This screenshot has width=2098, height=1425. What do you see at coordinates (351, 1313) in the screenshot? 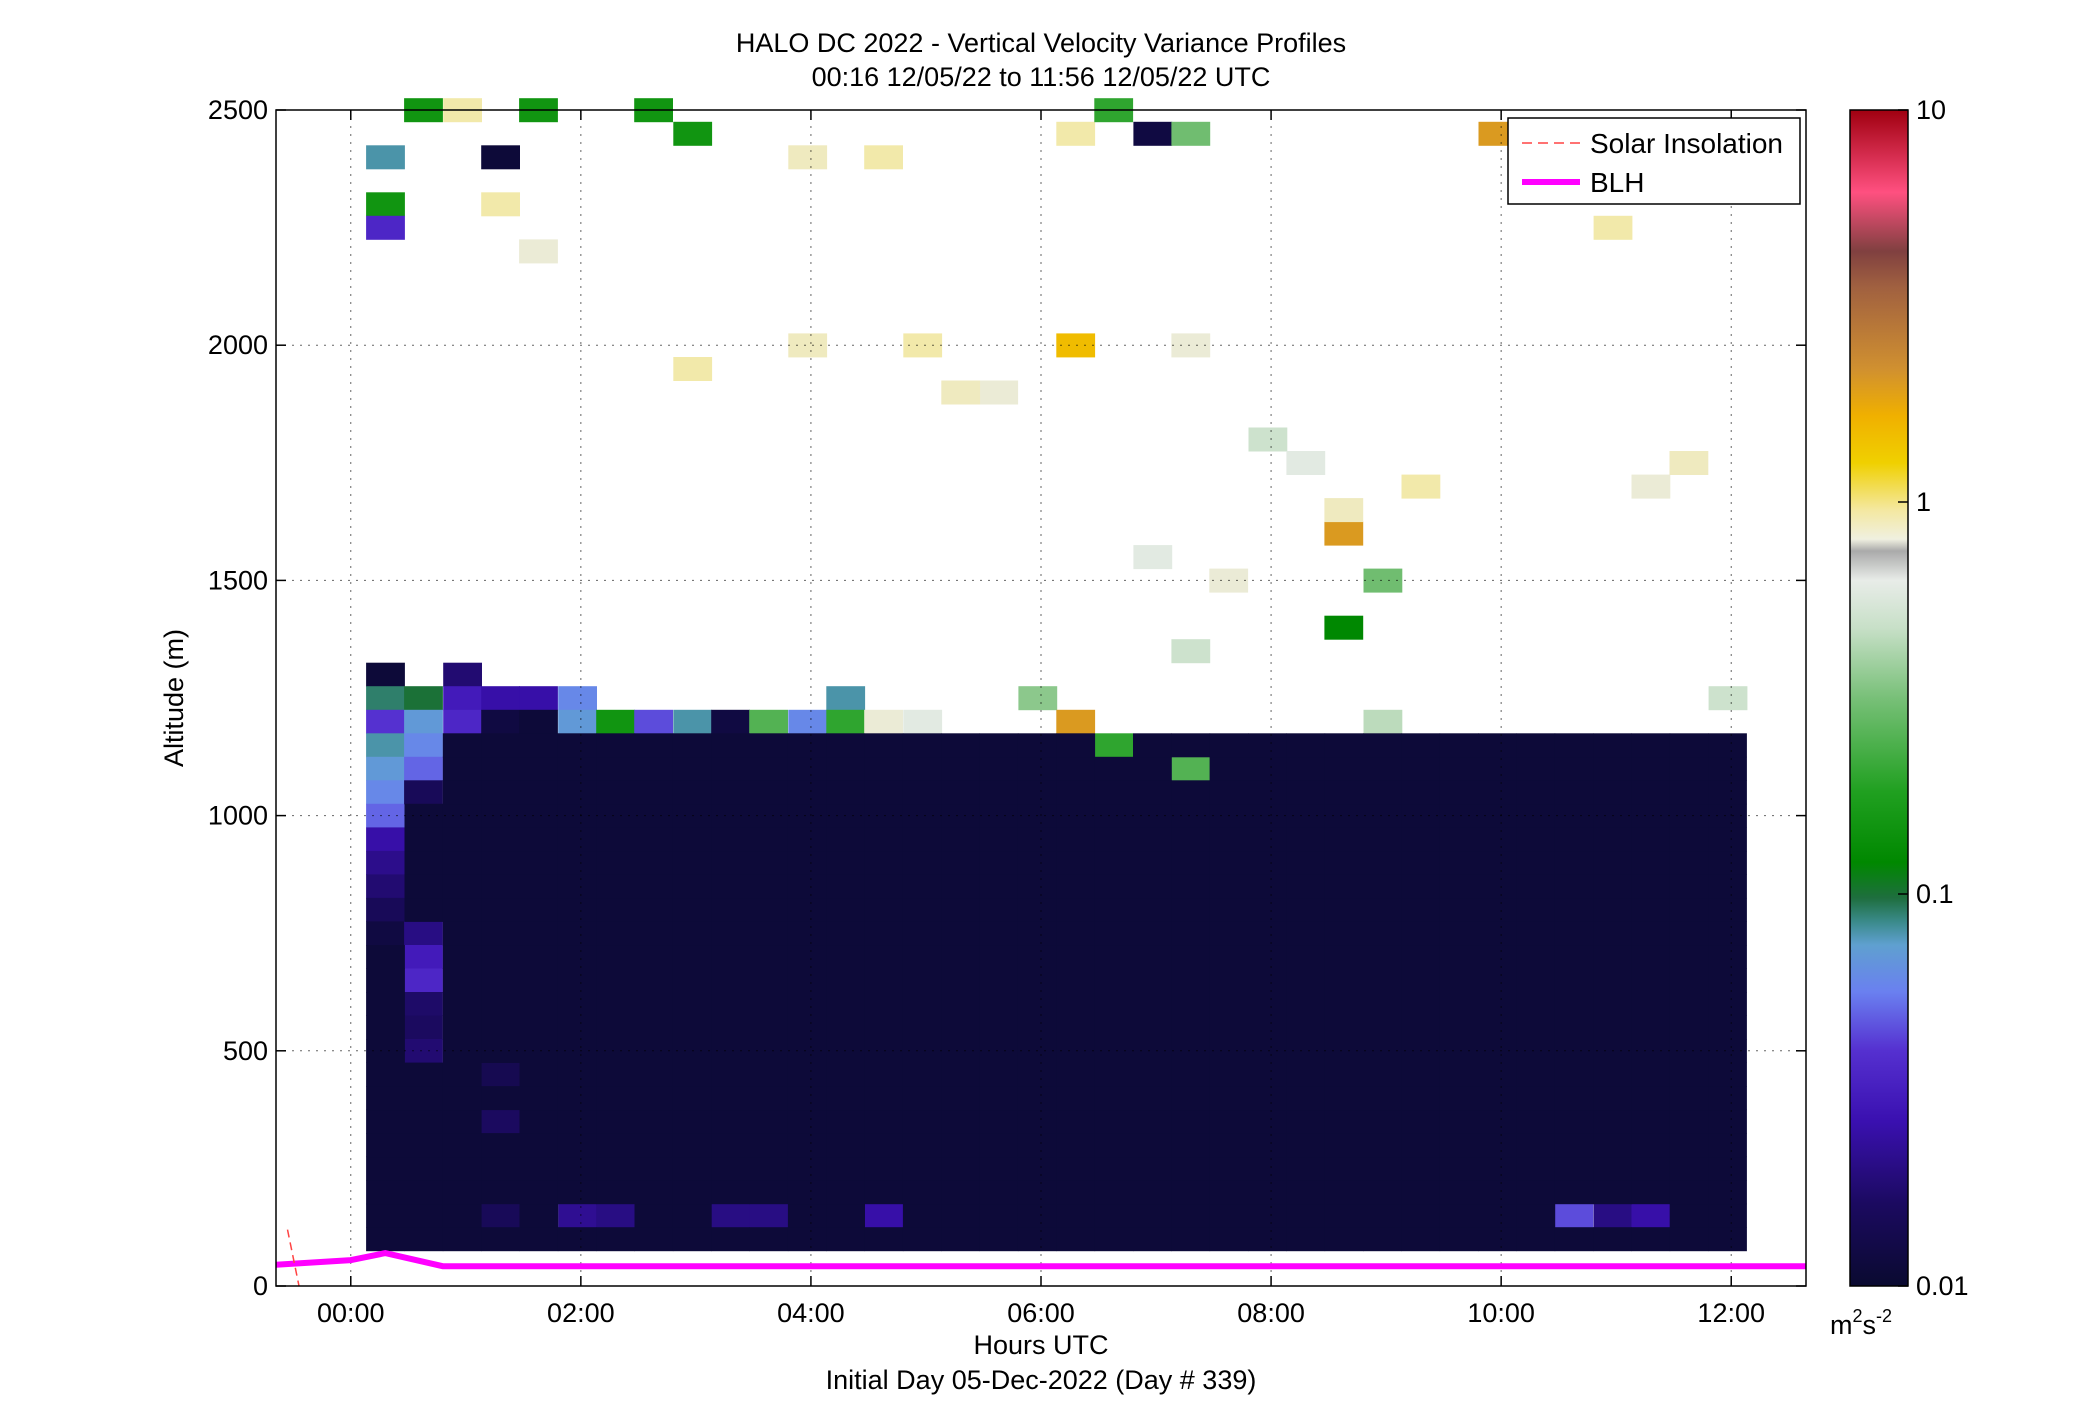
I see `x-tick-label: 00:00` at bounding box center [351, 1313].